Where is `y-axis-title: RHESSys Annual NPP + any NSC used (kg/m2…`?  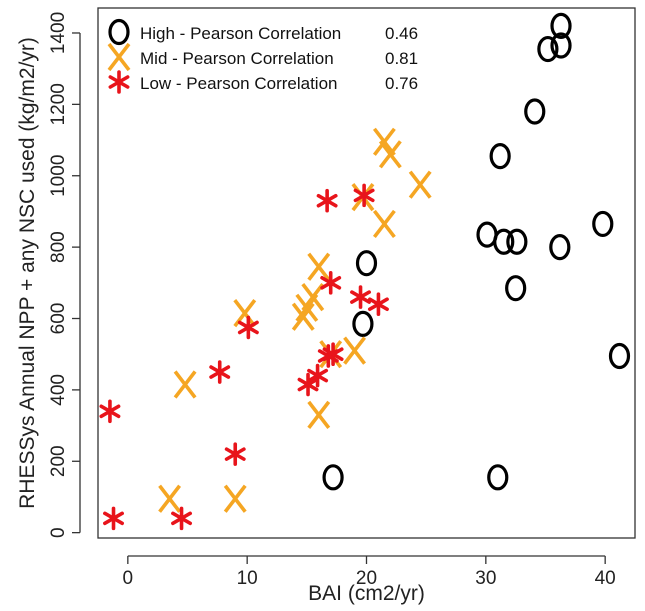 y-axis-title: RHESSys Annual NPP + any NSC used (kg/m2… is located at coordinates (27, 273).